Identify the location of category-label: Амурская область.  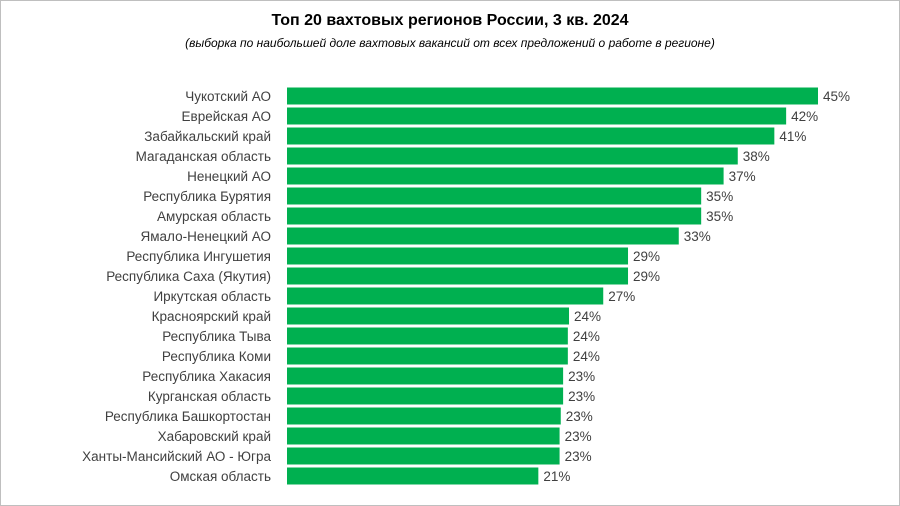
(214, 216).